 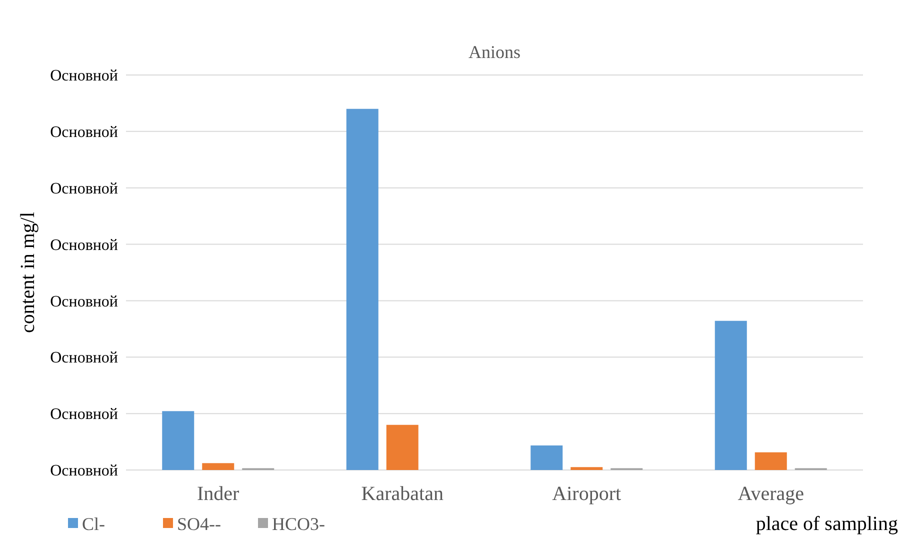 I want to click on x-tick-label: Average, so click(x=771, y=494).